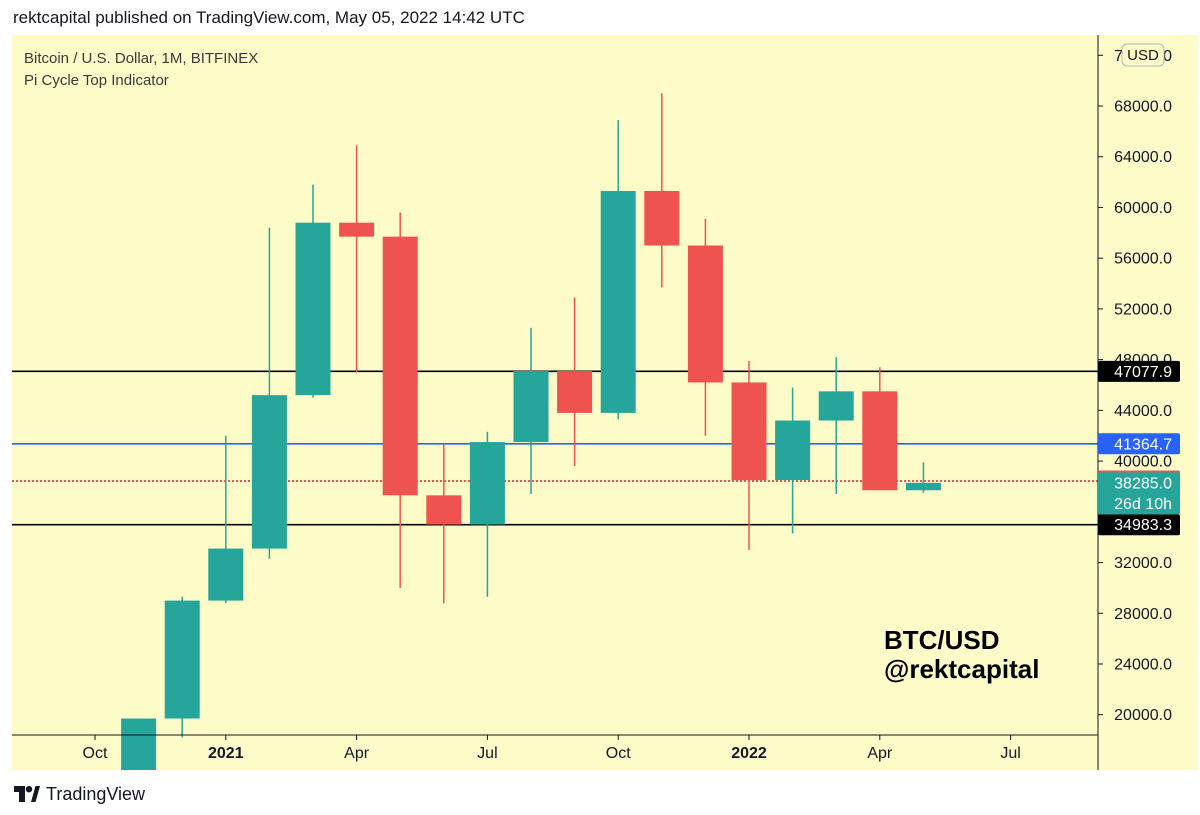 The width and height of the screenshot is (1200, 815). Describe the element at coordinates (1143, 715) in the screenshot. I see `y-tick-label: 20000.0` at that location.